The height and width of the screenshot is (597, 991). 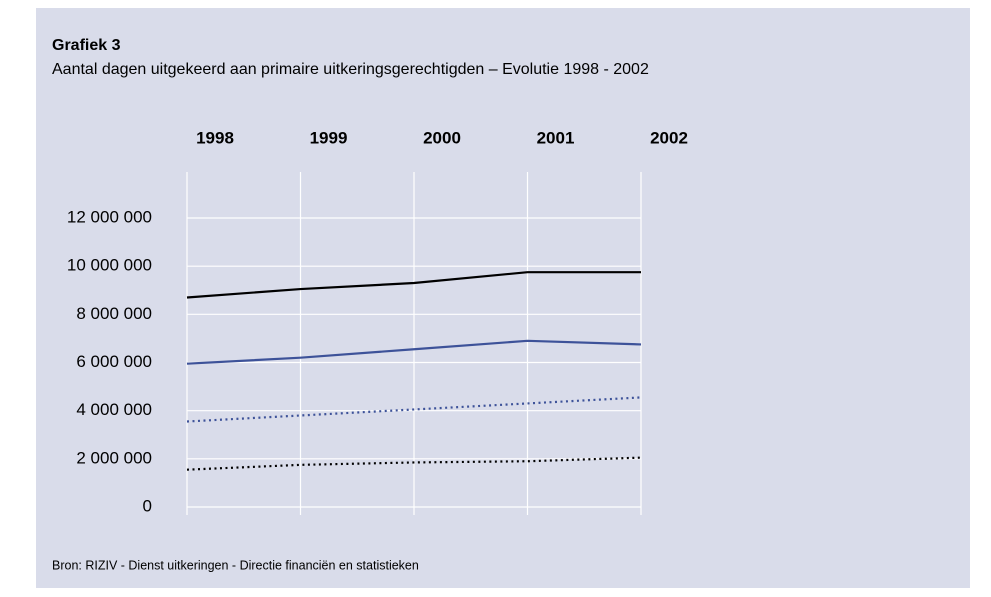 What do you see at coordinates (215, 137) in the screenshot?
I see `x-tick-label: 1998` at bounding box center [215, 137].